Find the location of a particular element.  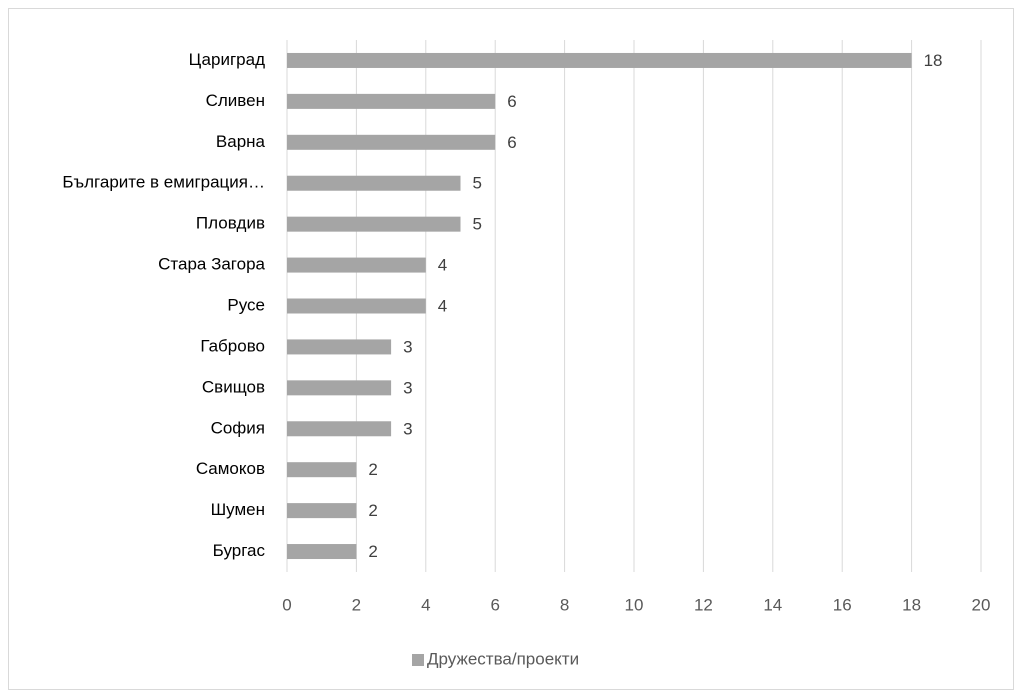

x-tick-label: 4 is located at coordinates (425, 604).